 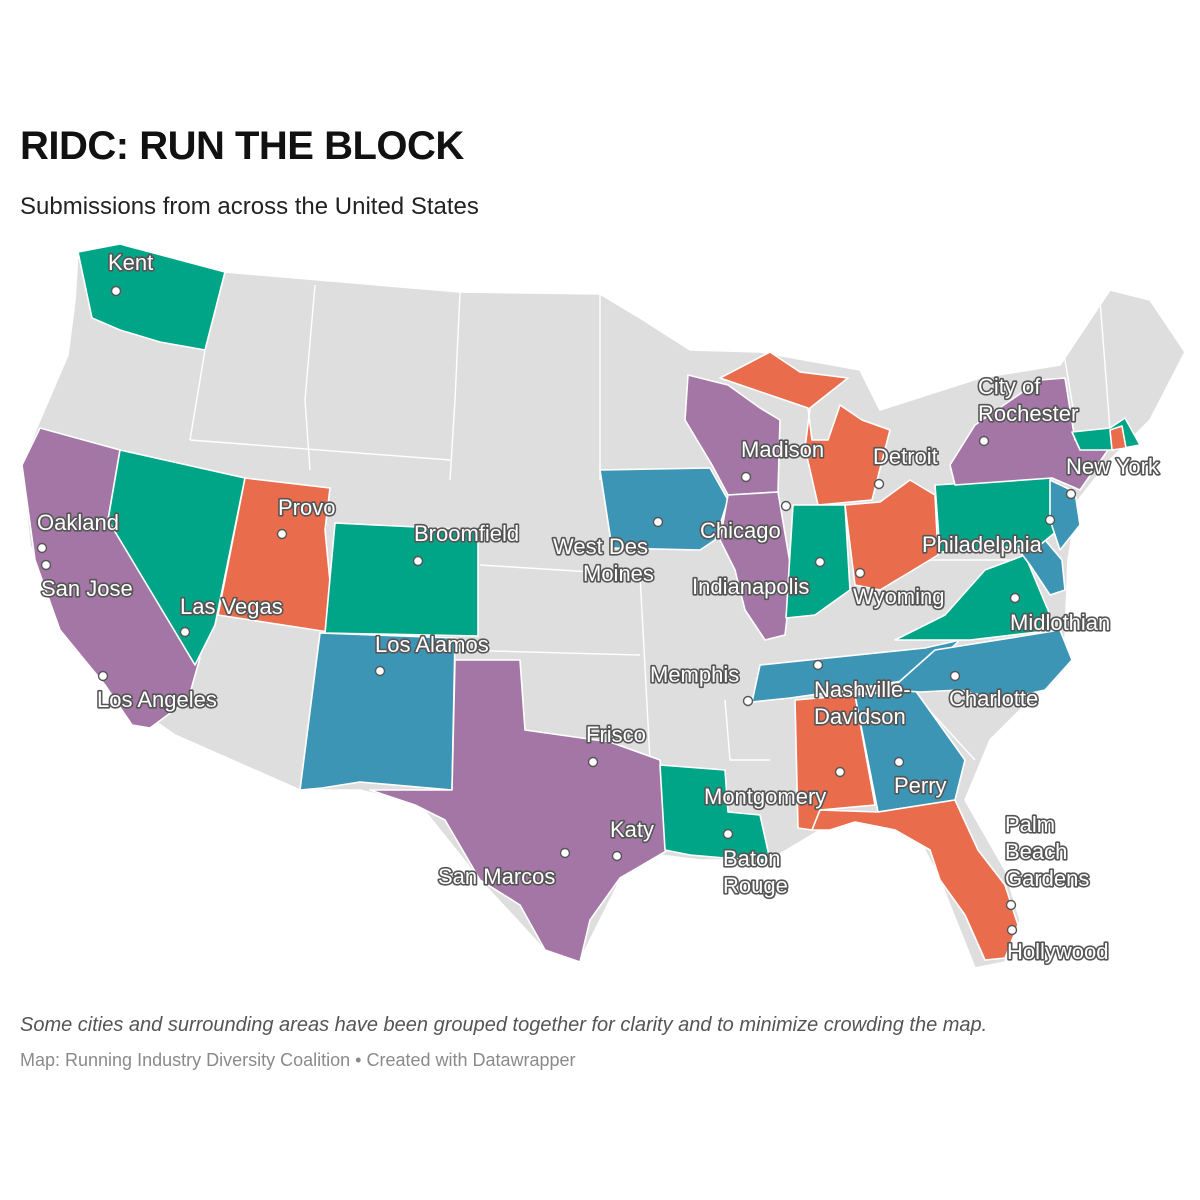 I want to click on city-label-indianapolis: Indianapolis, so click(x=750, y=586).